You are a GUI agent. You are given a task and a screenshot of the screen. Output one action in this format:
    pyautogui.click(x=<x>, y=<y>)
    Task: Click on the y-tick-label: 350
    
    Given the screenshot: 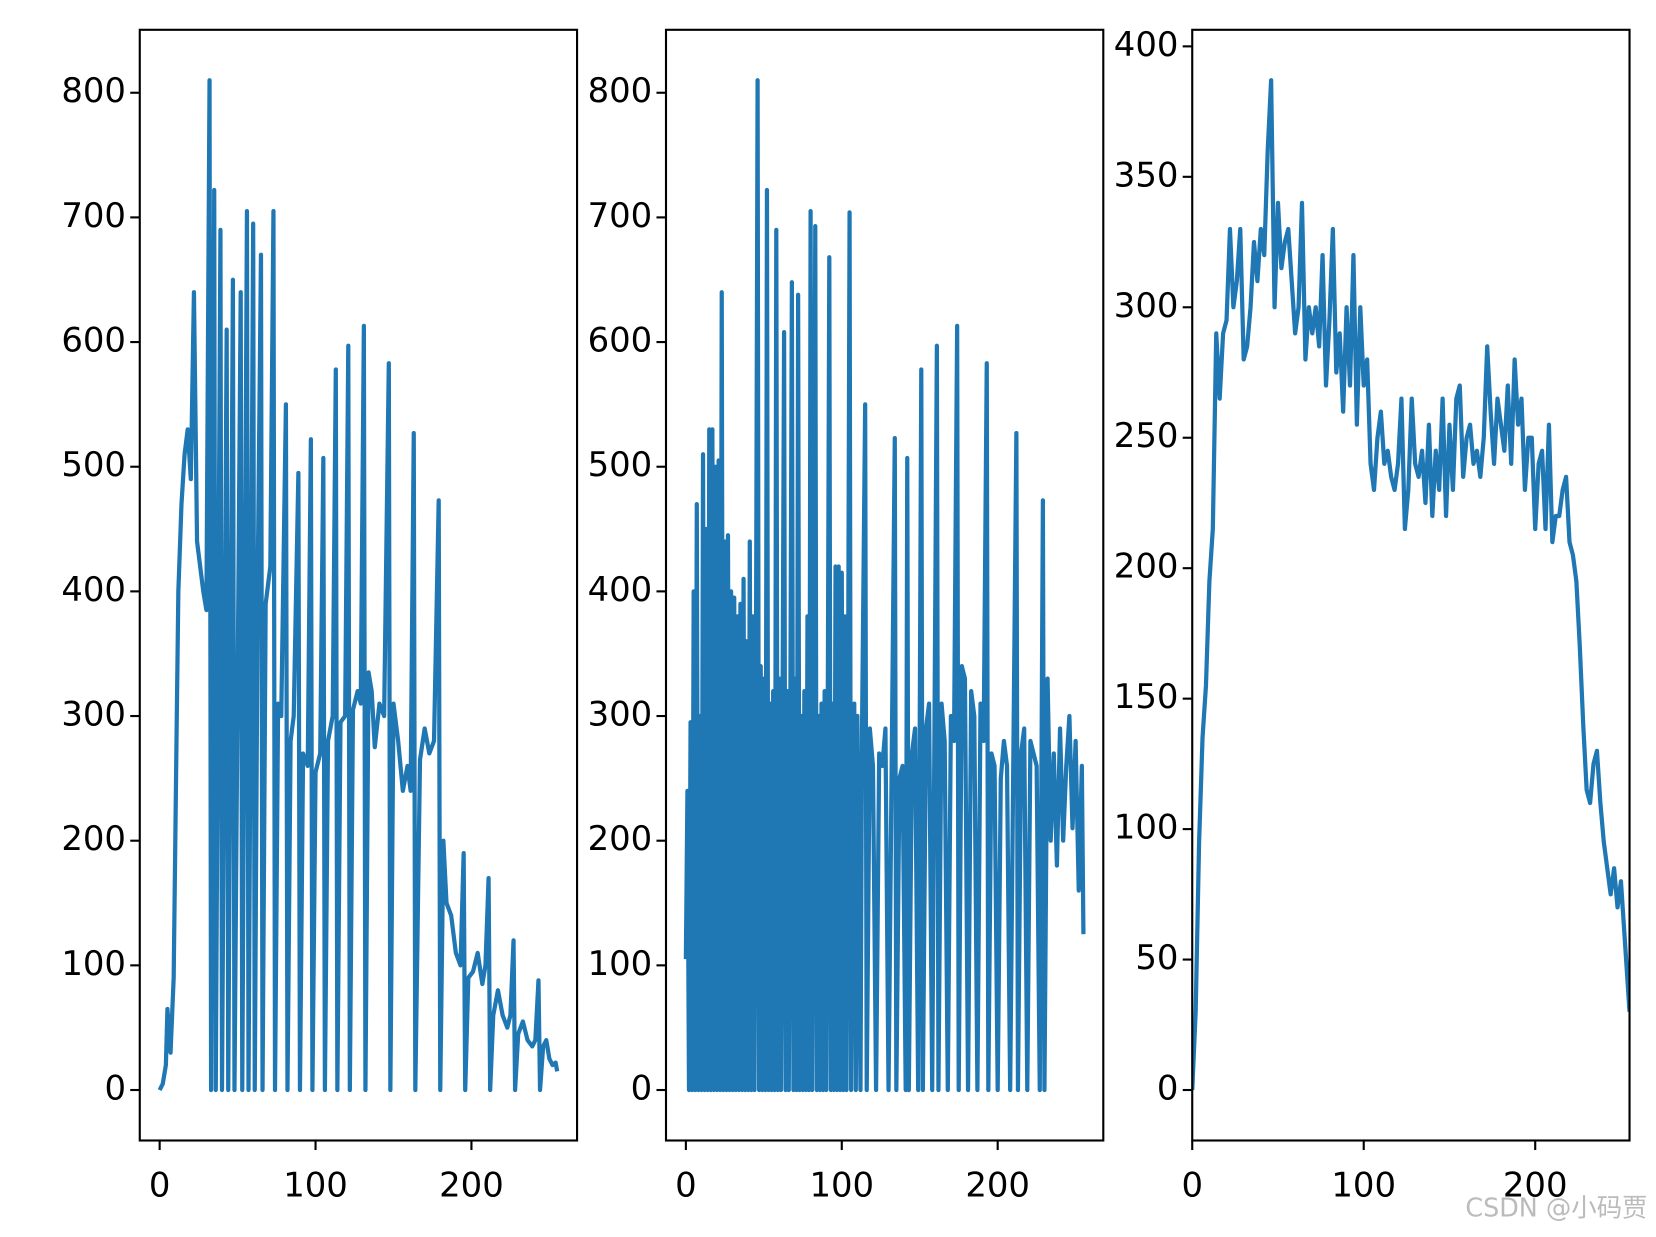 What is the action you would take?
    pyautogui.click(x=1146, y=174)
    